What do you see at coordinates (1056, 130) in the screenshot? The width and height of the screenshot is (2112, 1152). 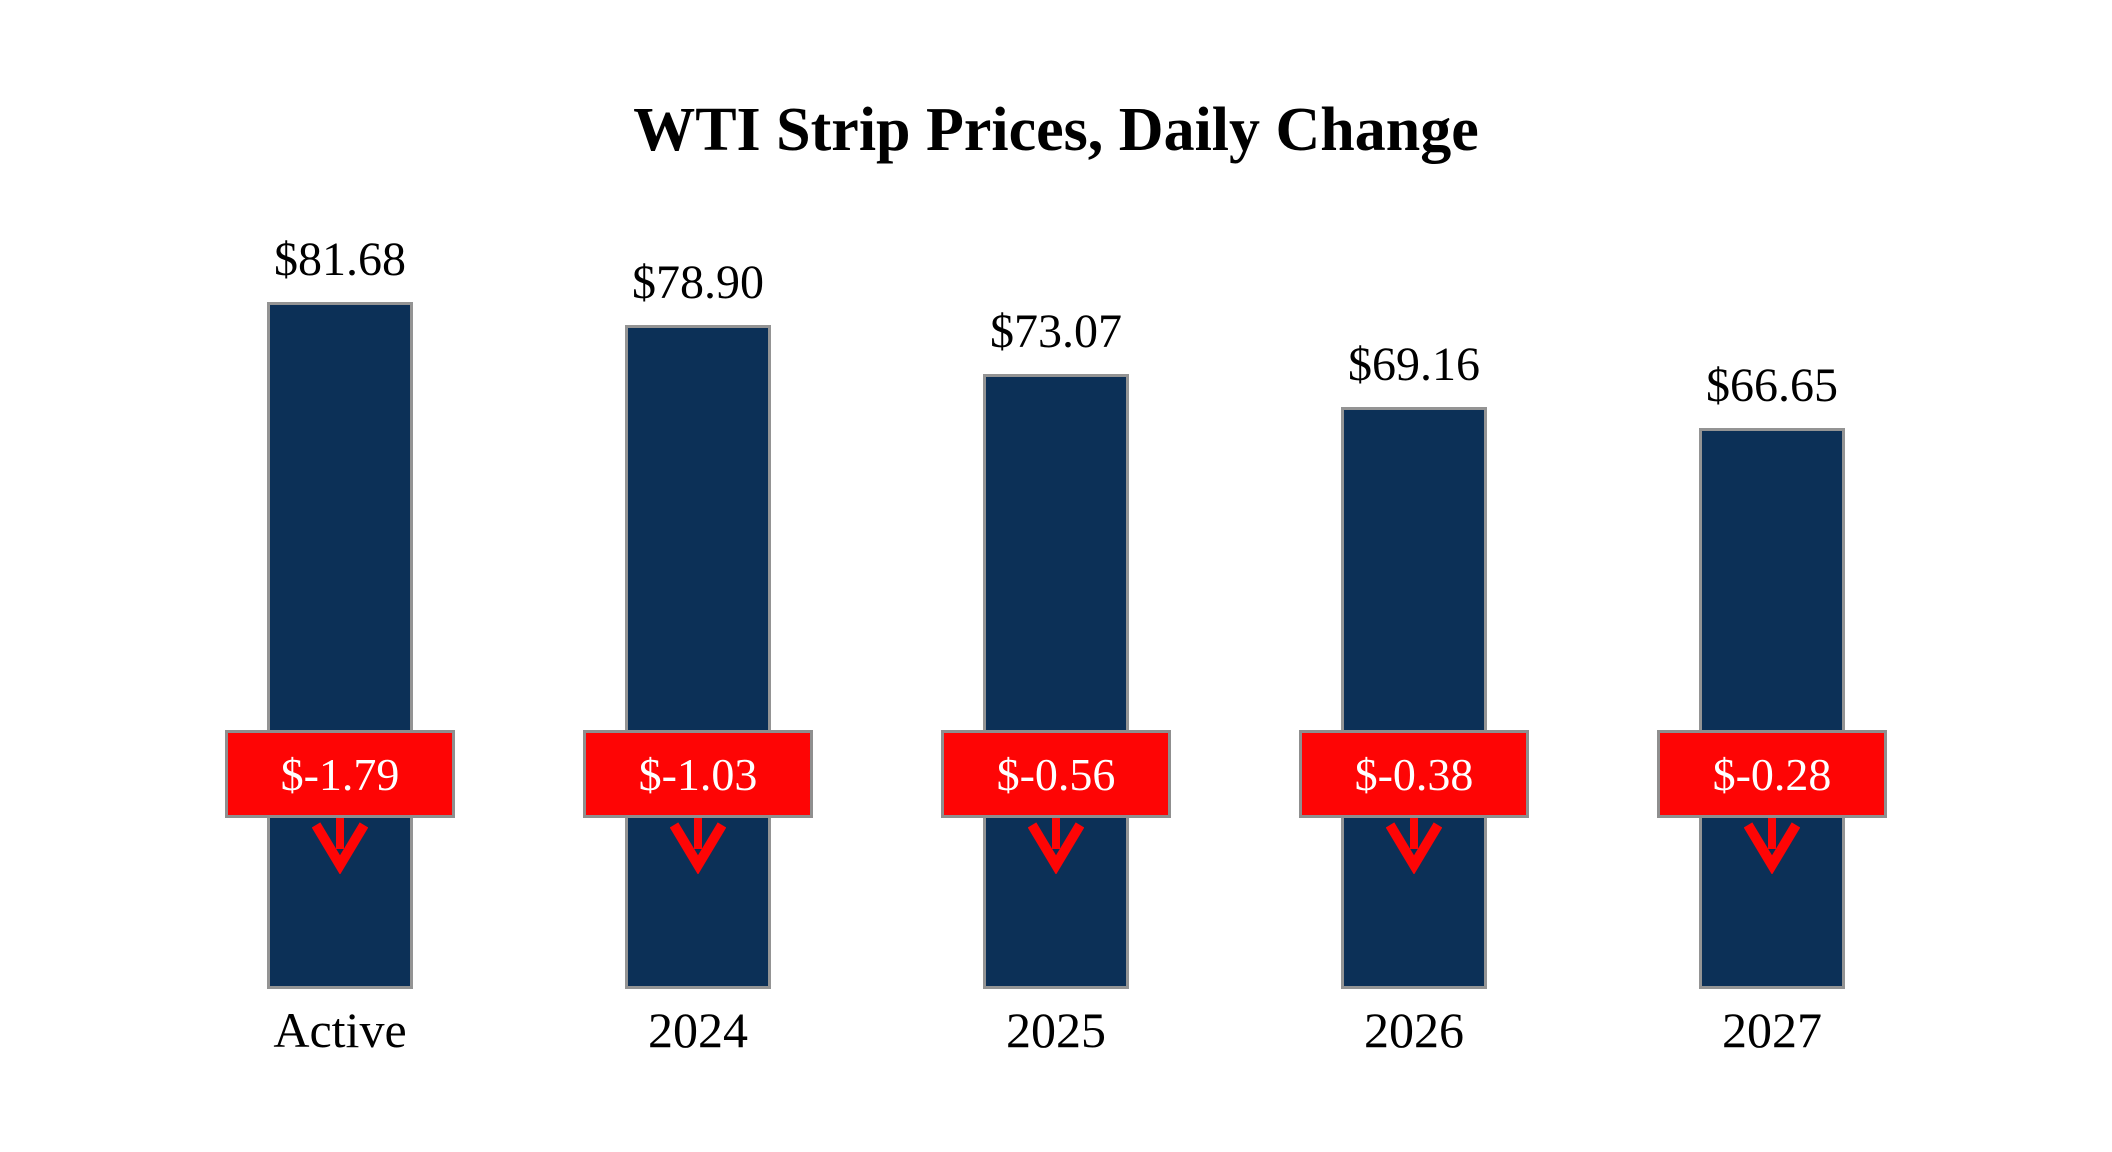 I see `chart-title: WTI Strip Prices, Daily Change` at bounding box center [1056, 130].